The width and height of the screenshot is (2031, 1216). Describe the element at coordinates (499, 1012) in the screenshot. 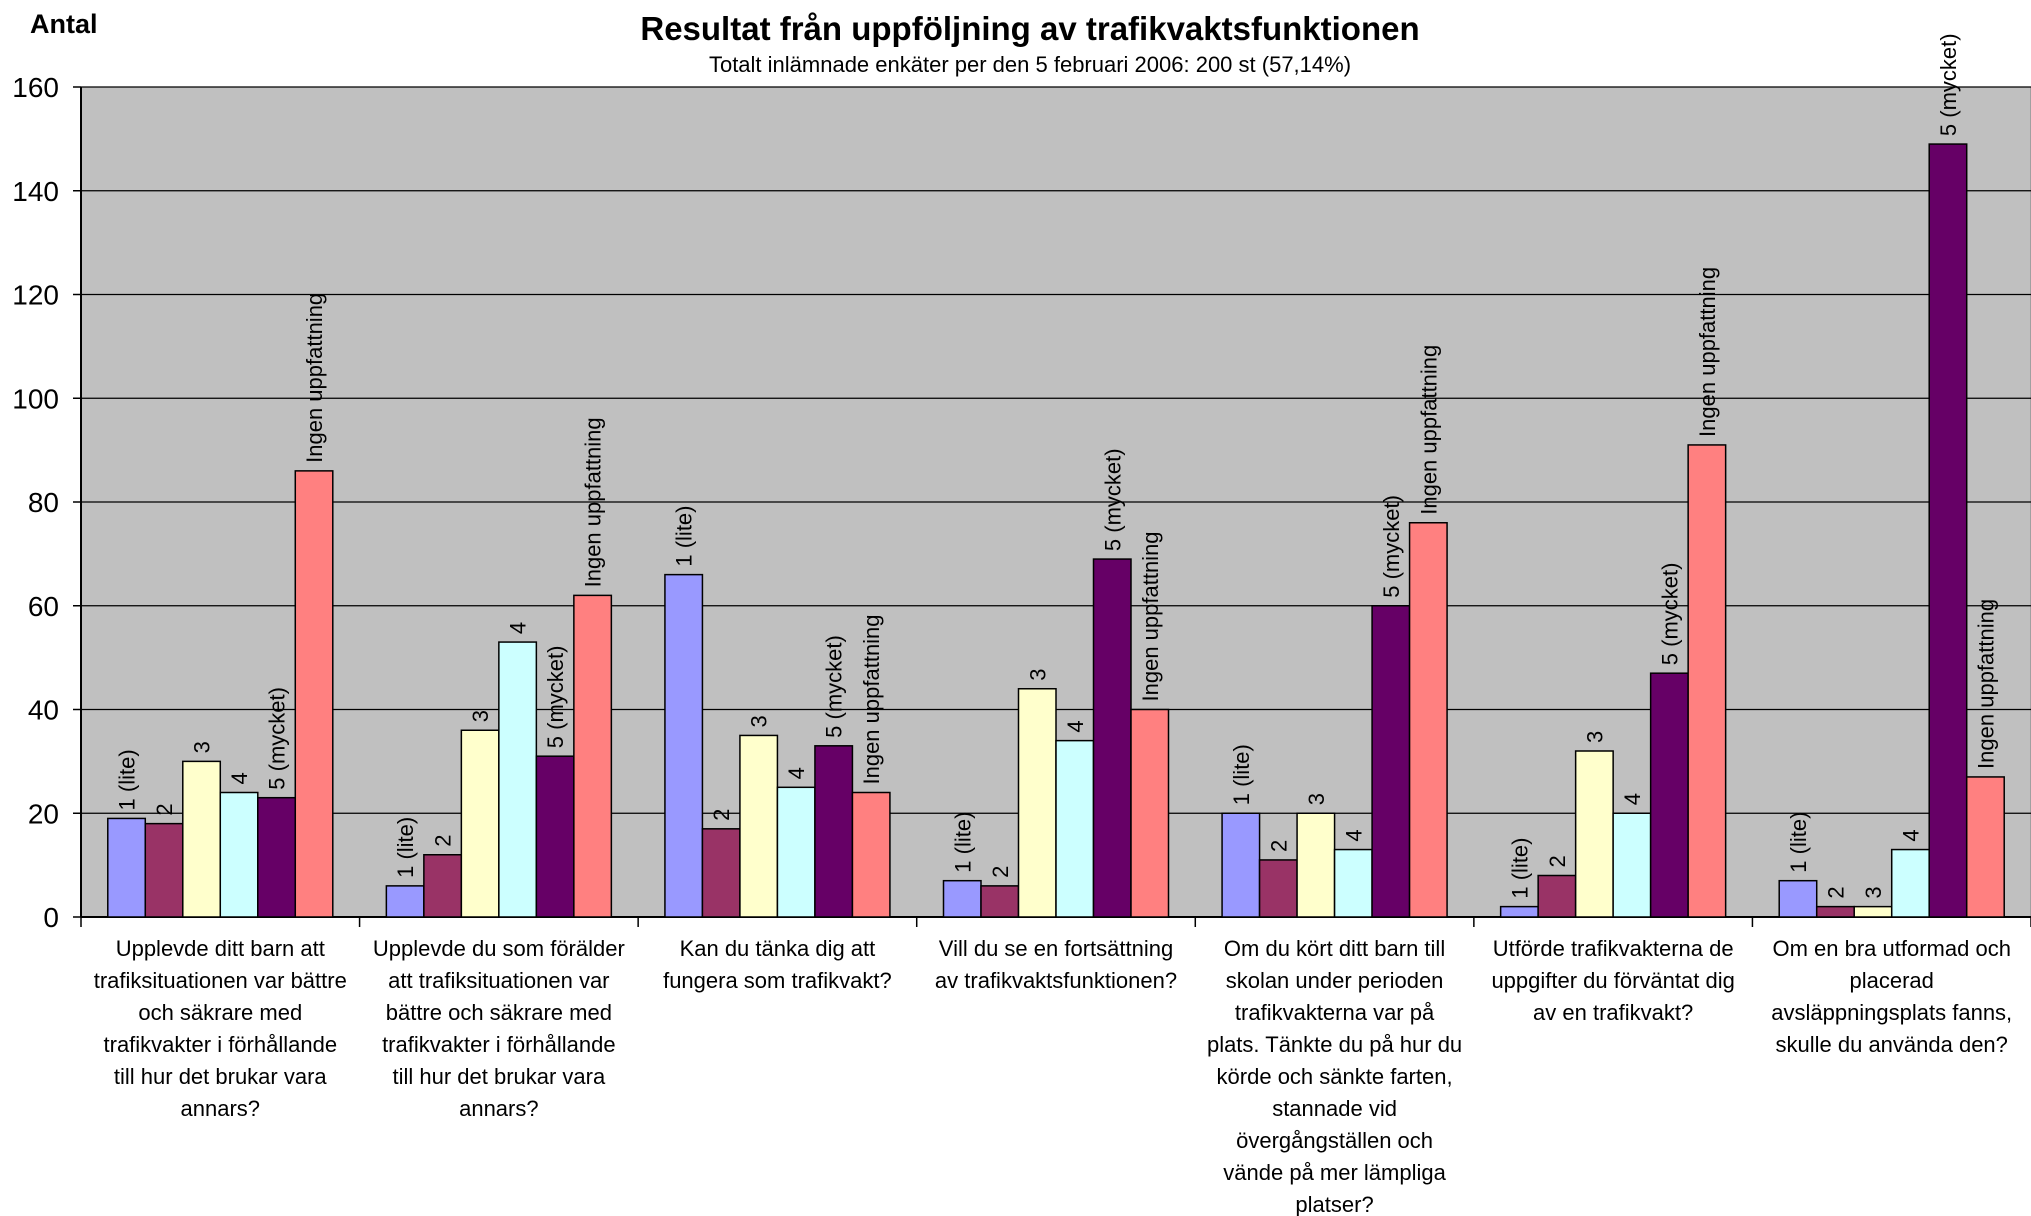

I see `category-label: bättre och säkrare med` at that location.